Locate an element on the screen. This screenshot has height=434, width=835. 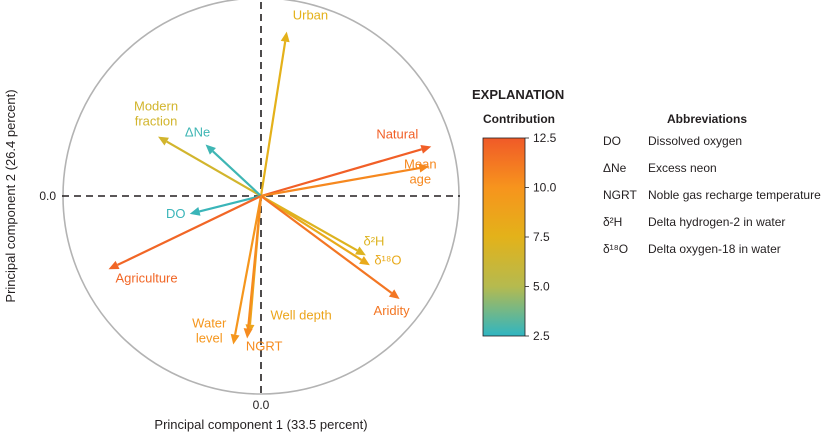
explanation-title: EXPLANATION is located at coordinates (518, 94).